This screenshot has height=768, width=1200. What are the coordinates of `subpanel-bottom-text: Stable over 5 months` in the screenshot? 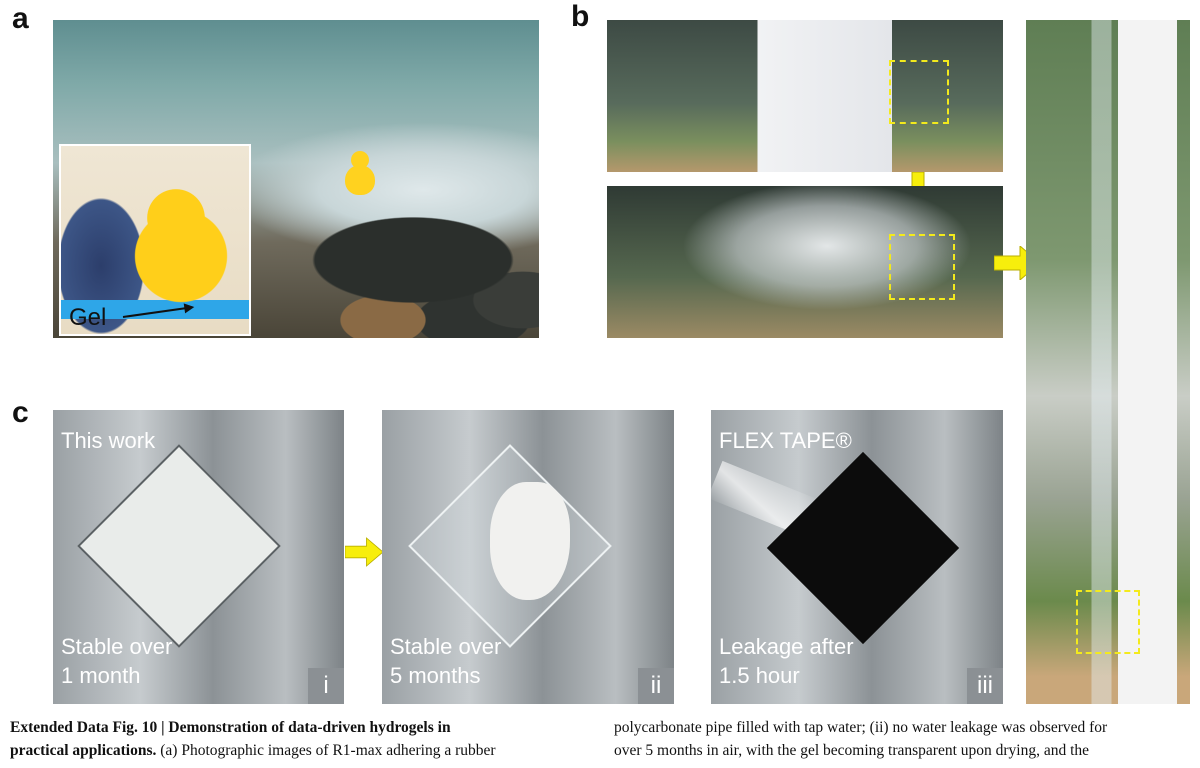 It's located at (445, 661).